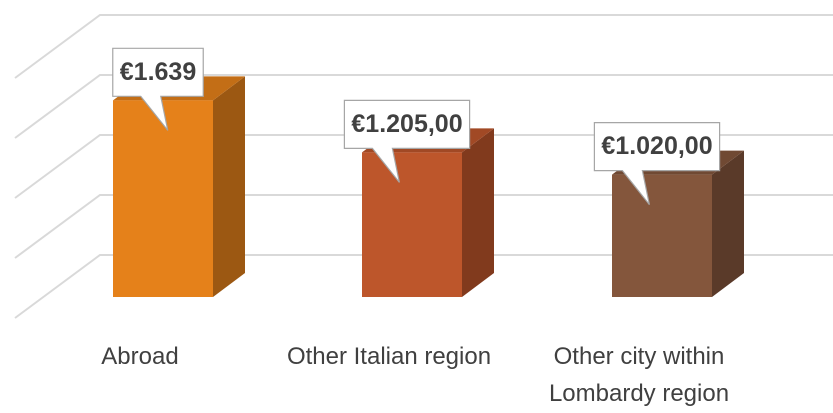 This screenshot has width=833, height=413. I want to click on data-label: €1.020,00, so click(656, 146).